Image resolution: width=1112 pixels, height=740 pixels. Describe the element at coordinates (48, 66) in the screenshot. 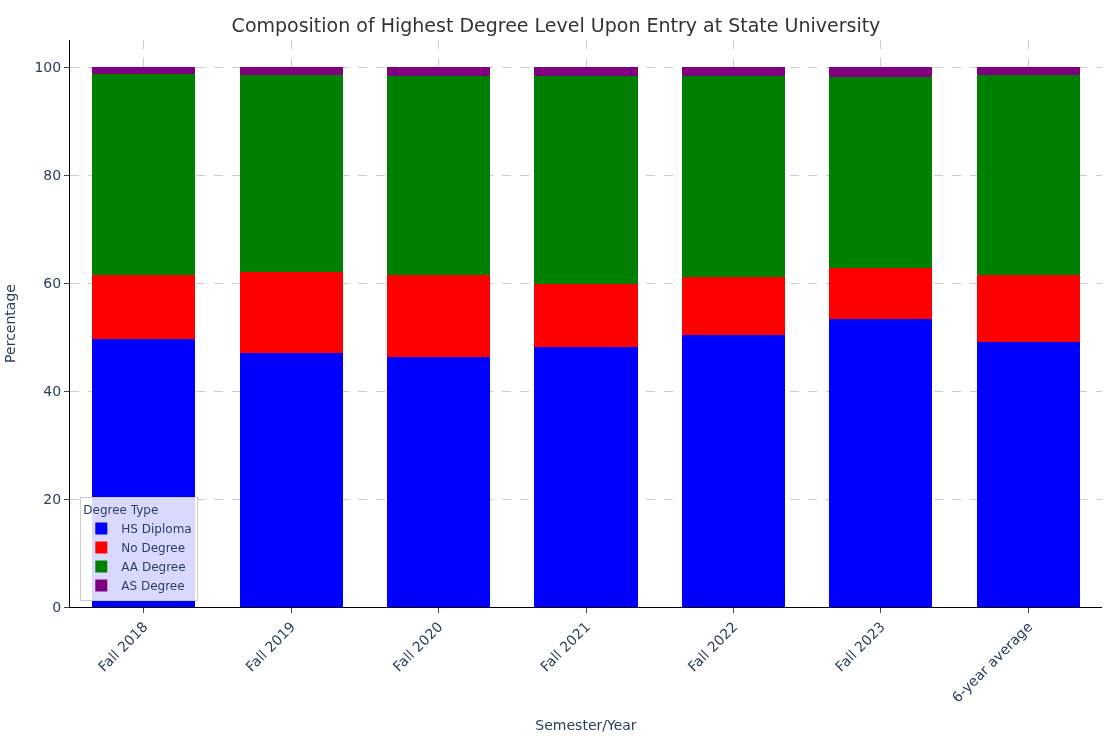

I see `y-tick-label: 100` at that location.